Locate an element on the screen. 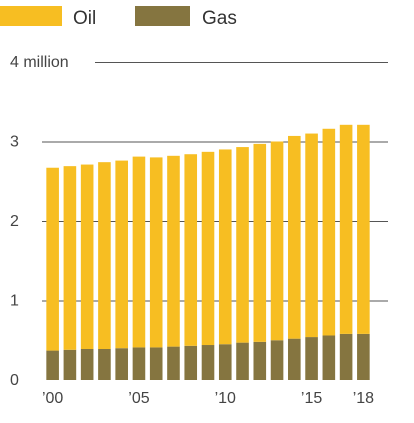  bar-gas-2002 is located at coordinates (87, 364).